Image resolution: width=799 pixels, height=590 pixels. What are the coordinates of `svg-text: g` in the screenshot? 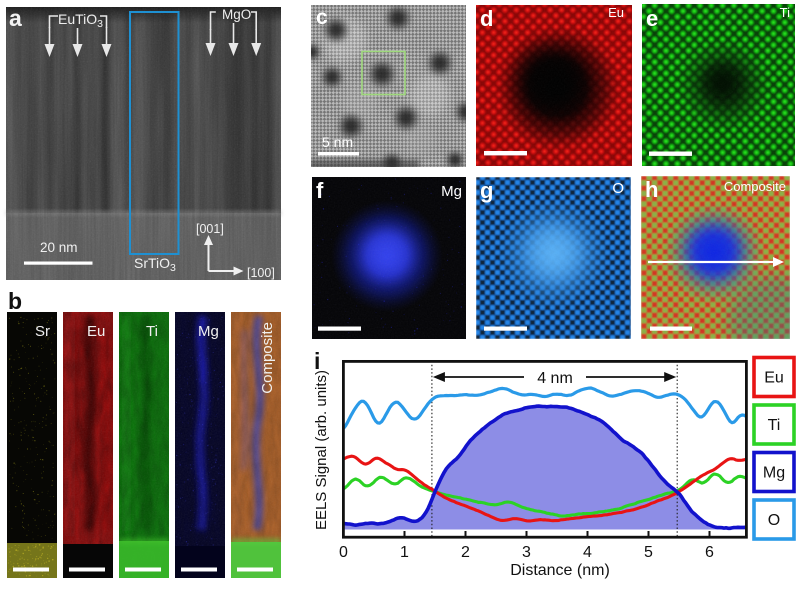 It's located at (486, 190).